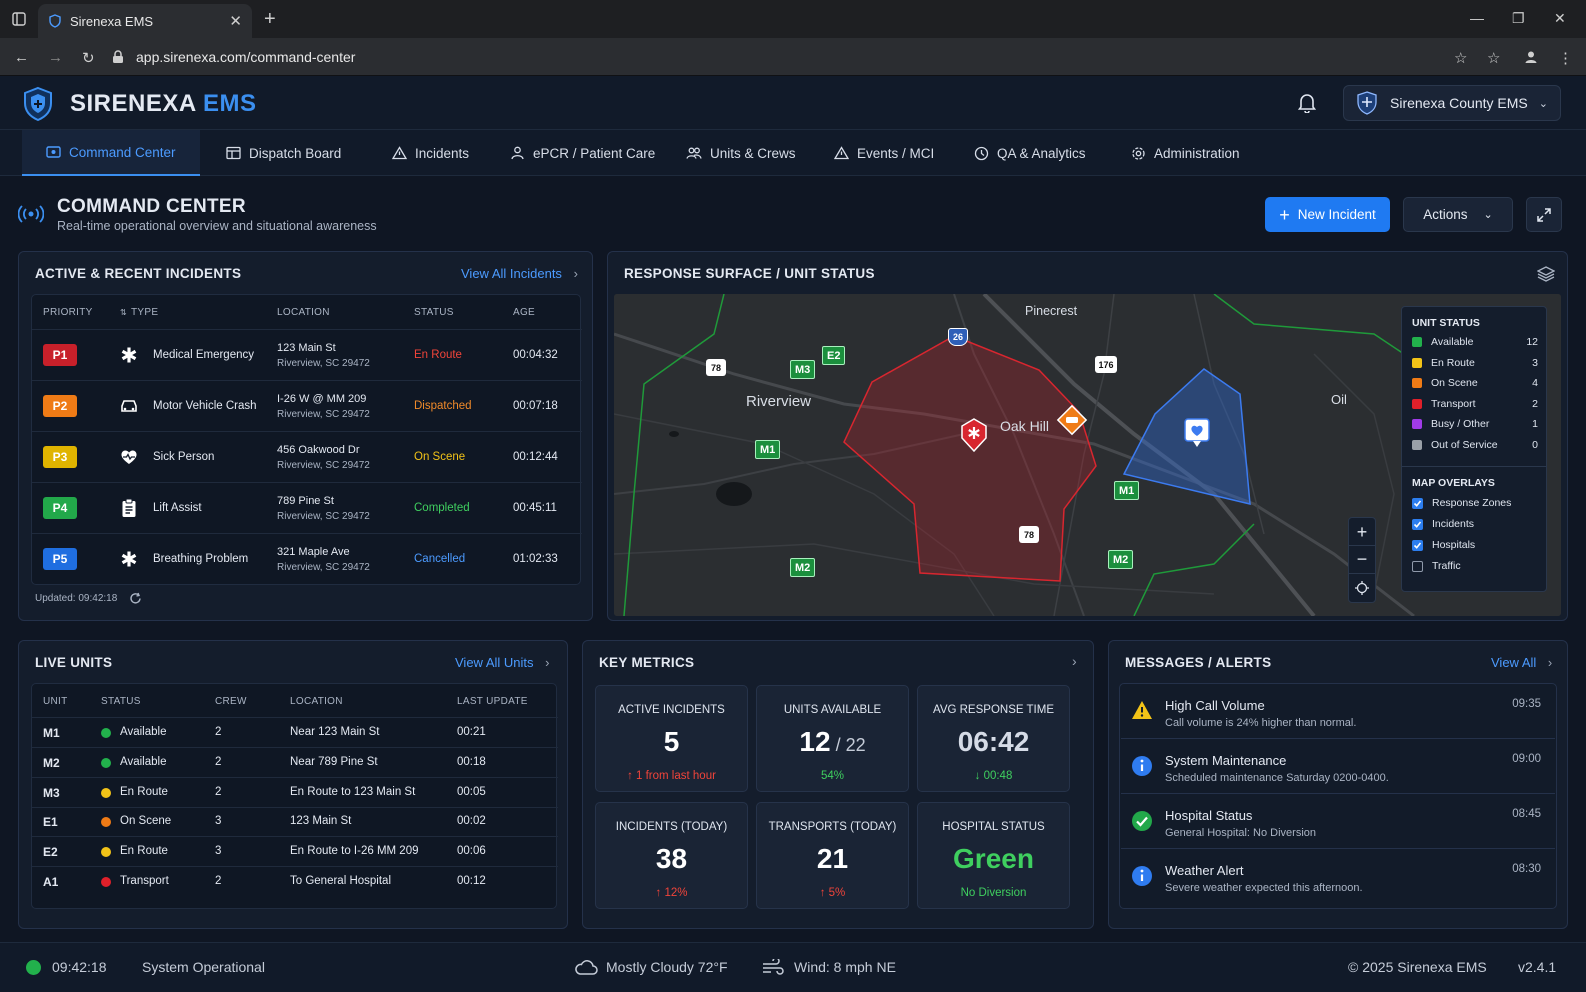 Image resolution: width=1586 pixels, height=992 pixels. I want to click on overlay-toggle: Traffic, so click(1475, 566).